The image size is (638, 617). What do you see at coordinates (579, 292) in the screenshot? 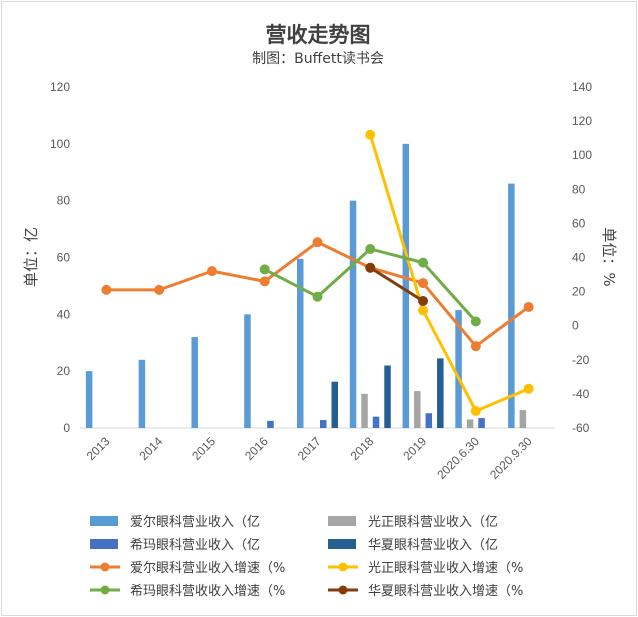
I see `right-tick-label: 20` at bounding box center [579, 292].